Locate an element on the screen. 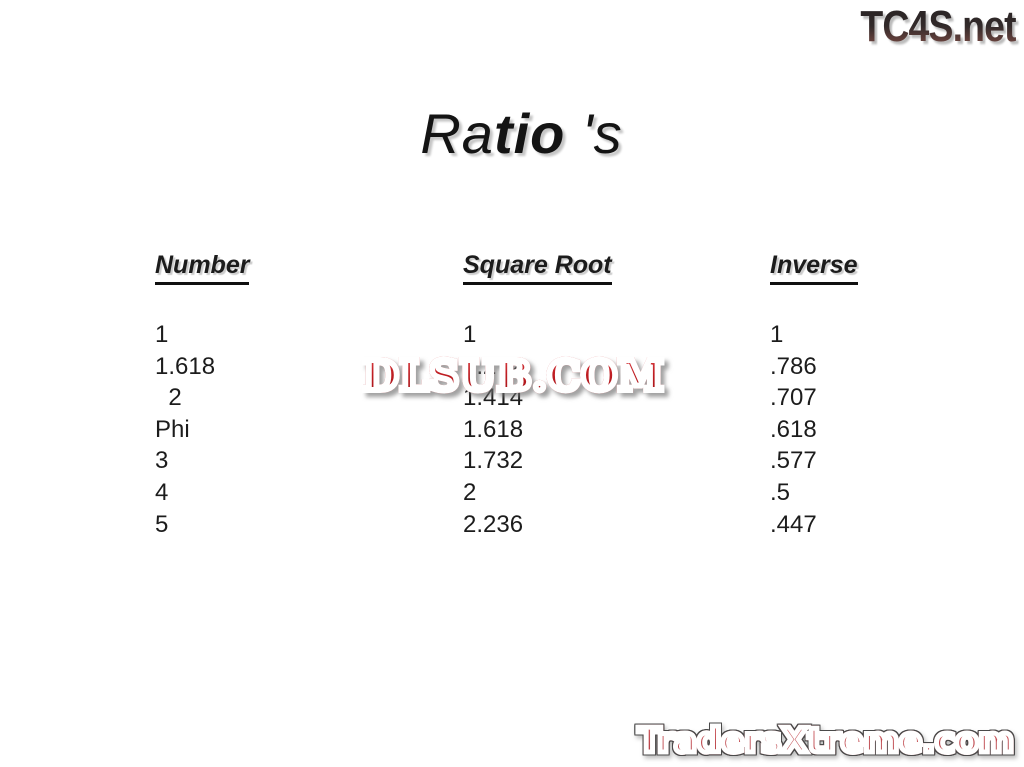 The width and height of the screenshot is (1024, 767). table-cell: 5 is located at coordinates (162, 524).